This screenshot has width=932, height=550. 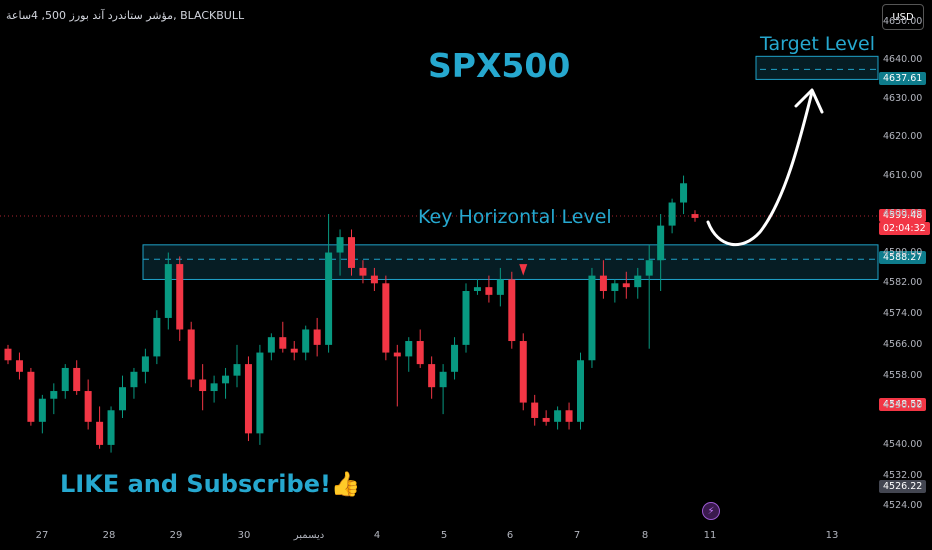 I want to click on x-axis-tick-label: 11, so click(x=710, y=535).